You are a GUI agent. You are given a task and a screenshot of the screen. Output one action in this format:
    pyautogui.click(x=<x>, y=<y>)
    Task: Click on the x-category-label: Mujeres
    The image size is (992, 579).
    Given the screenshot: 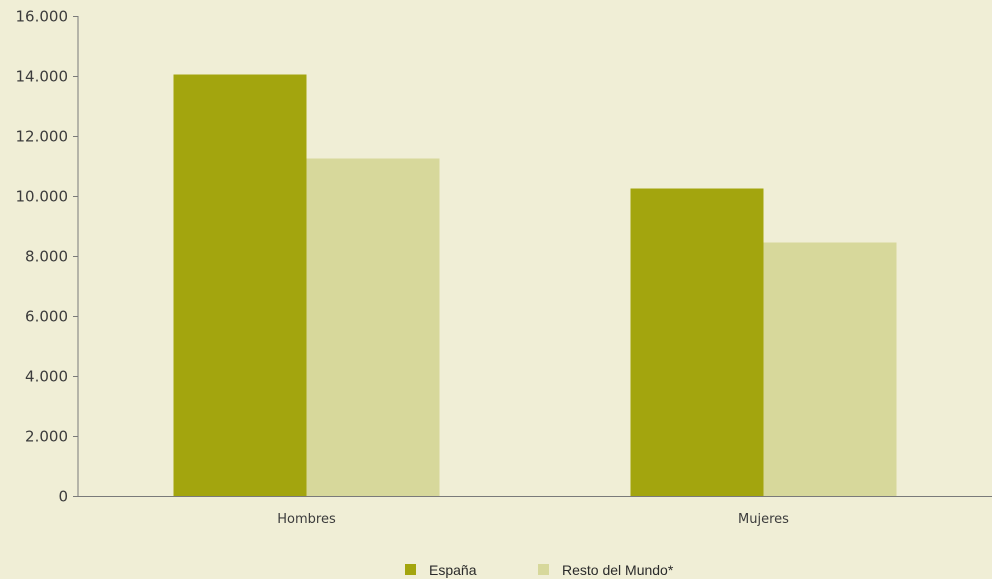 What is the action you would take?
    pyautogui.click(x=763, y=519)
    